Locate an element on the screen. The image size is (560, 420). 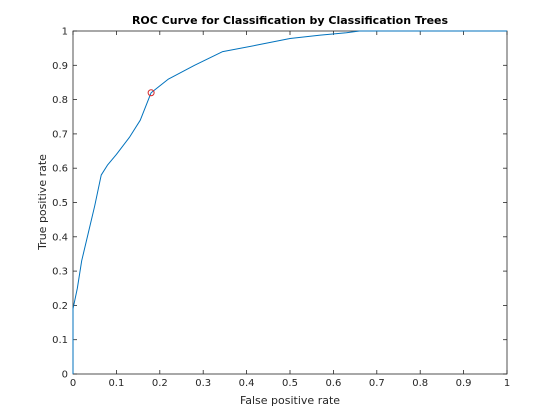
marker-group is located at coordinates (151, 93).